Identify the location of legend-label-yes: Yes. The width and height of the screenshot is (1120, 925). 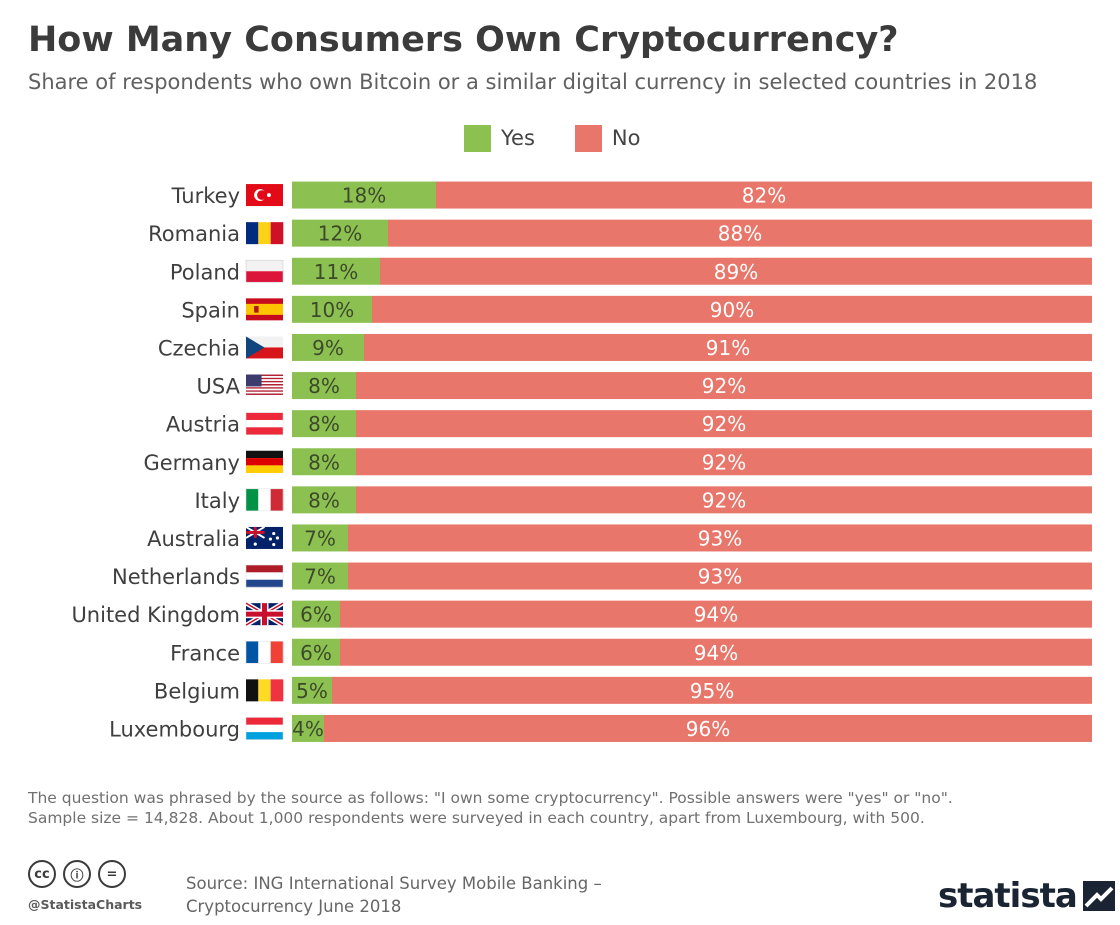
(518, 138).